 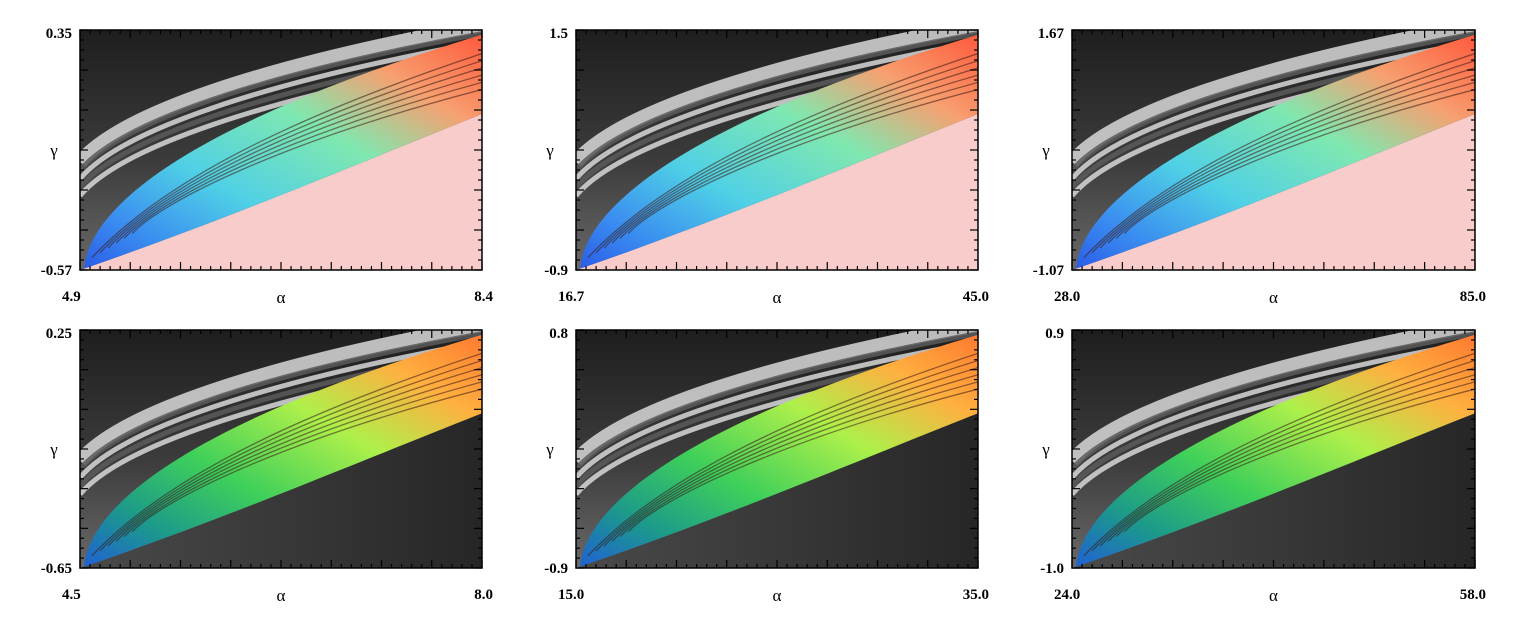 What do you see at coordinates (1473, 297) in the screenshot?
I see `x-tick-label-right: 85.0` at bounding box center [1473, 297].